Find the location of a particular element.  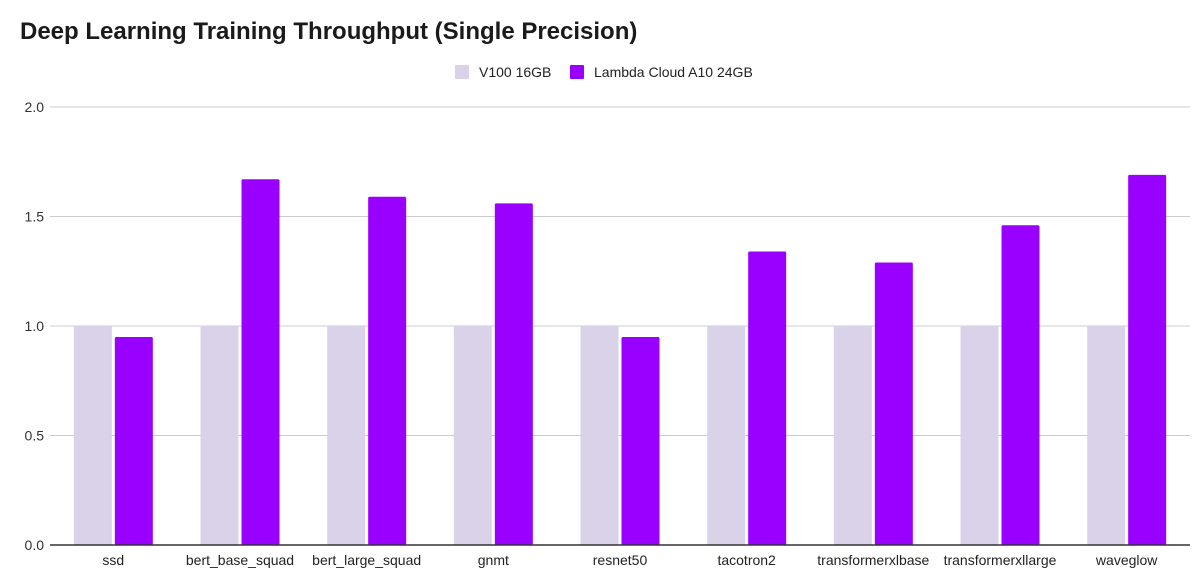

x-tick-label: waveglow is located at coordinates (1126, 560).